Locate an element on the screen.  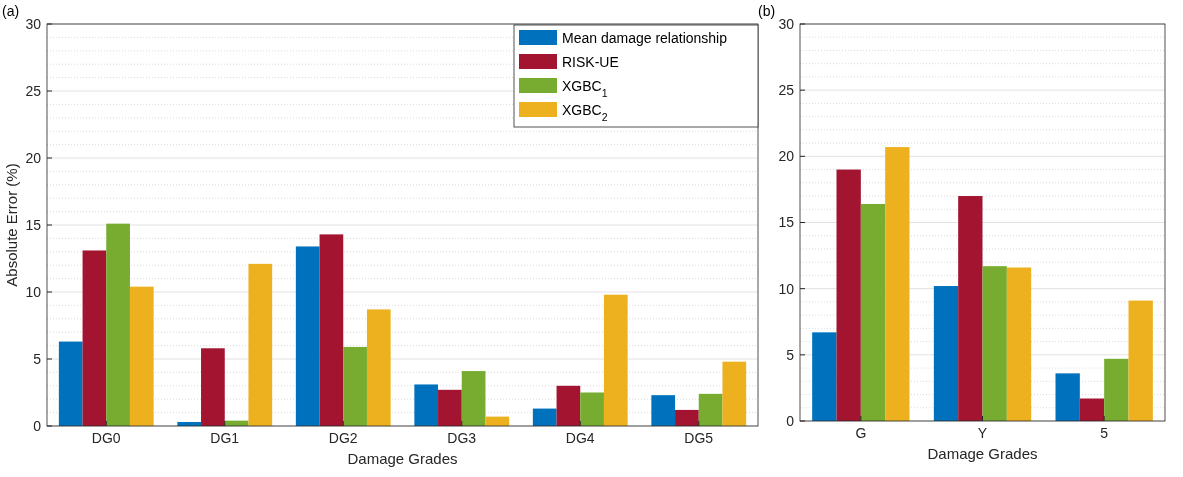
x-tick-label: G is located at coordinates (861, 433).